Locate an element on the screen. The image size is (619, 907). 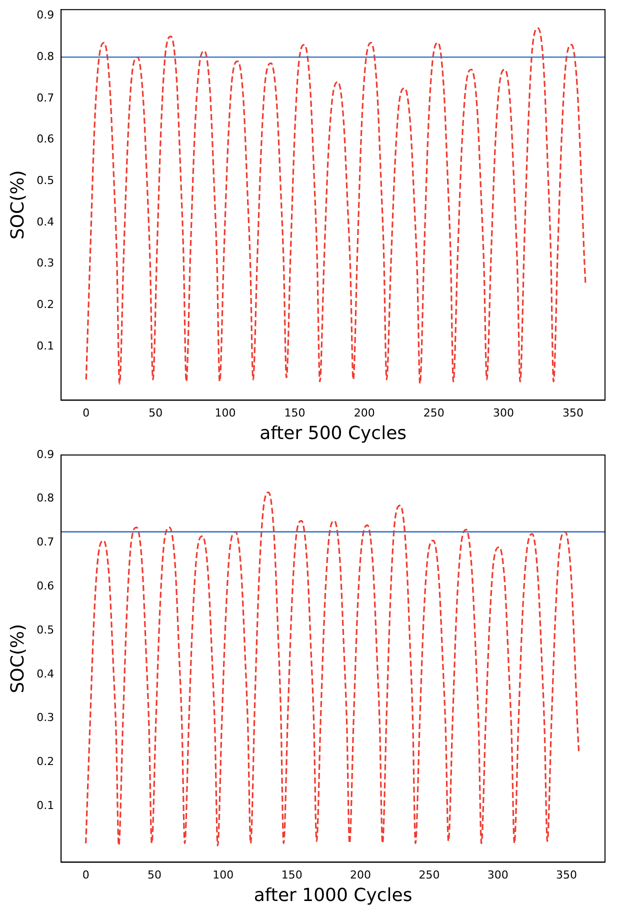
x-axis-title: after 1000 Cycles is located at coordinates (333, 895).